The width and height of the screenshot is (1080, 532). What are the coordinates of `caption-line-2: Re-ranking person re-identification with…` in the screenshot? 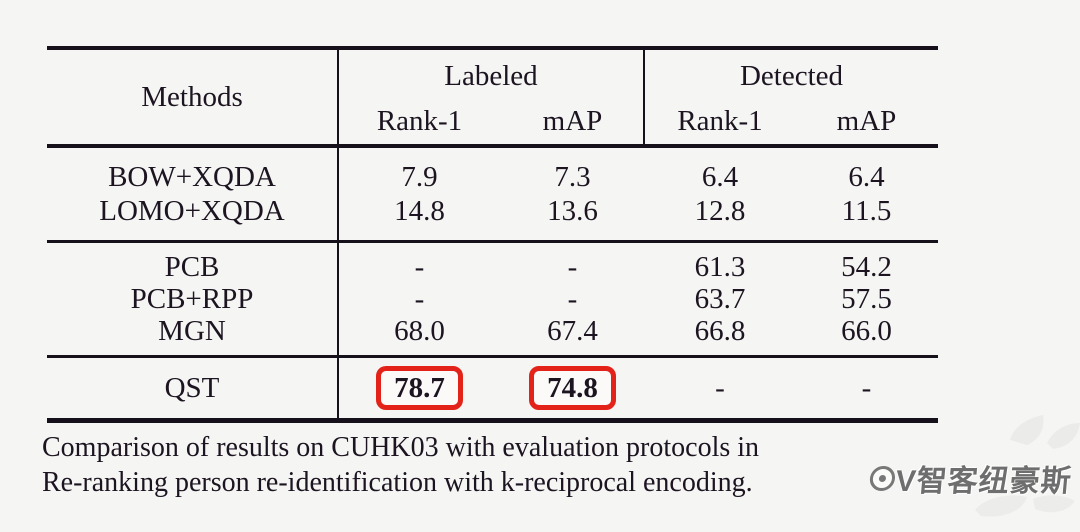 It's located at (397, 482).